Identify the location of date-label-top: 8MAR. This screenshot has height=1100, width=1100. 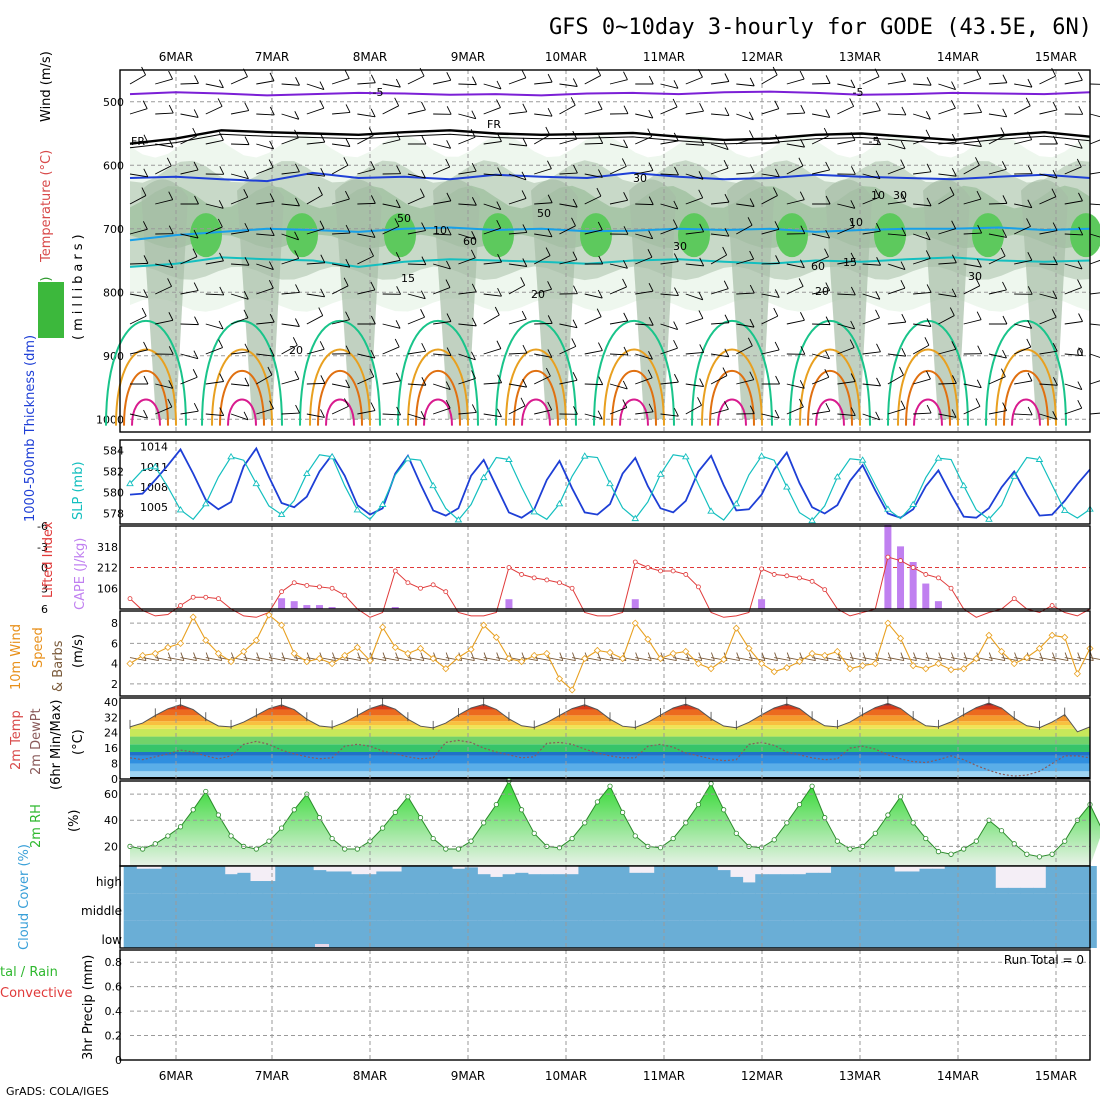
(370, 57).